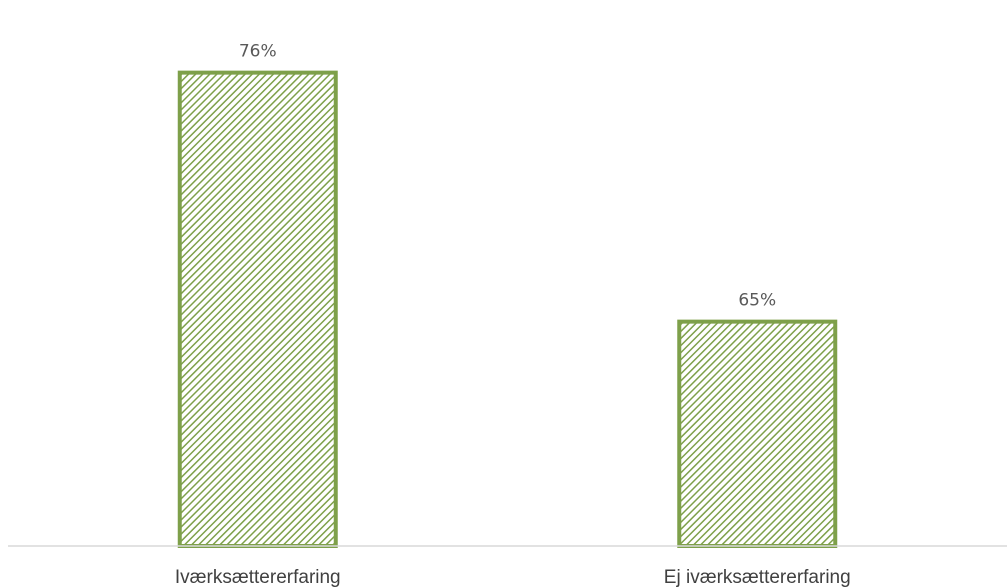 The width and height of the screenshot is (1007, 587). What do you see at coordinates (258, 52) in the screenshot?
I see `data-label-1: 76%` at bounding box center [258, 52].